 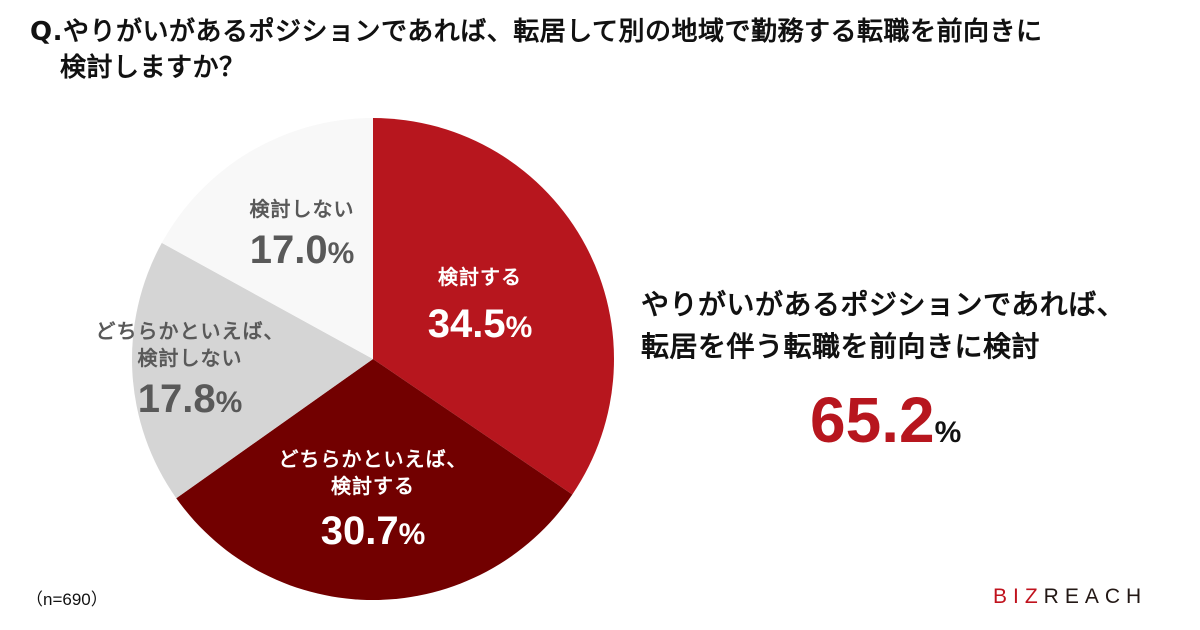 What do you see at coordinates (153, 68) in the screenshot?
I see `title-line-2: 検討しますか？` at bounding box center [153, 68].